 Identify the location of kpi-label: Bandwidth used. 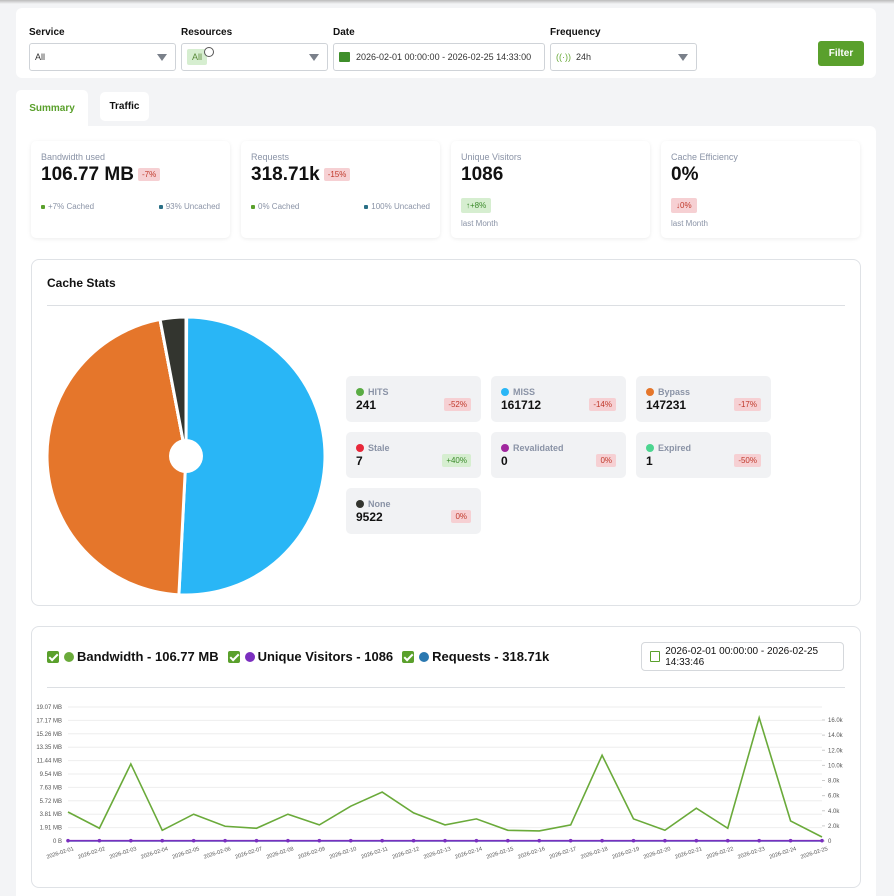
(73, 157).